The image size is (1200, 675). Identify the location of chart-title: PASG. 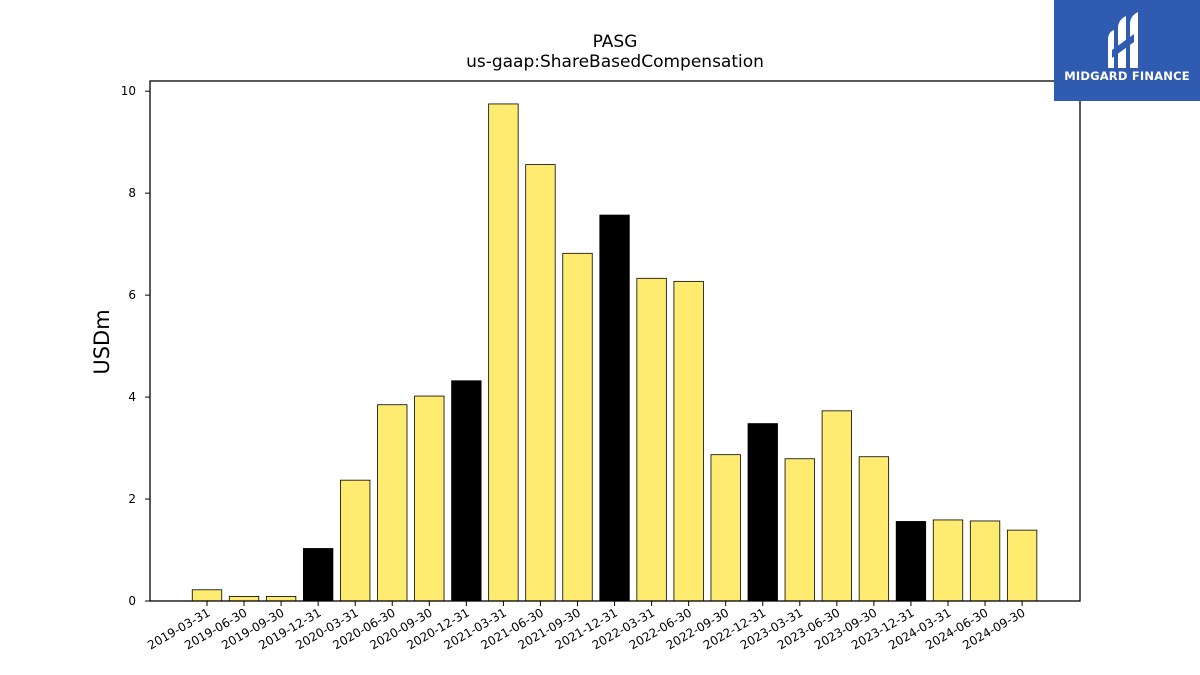
(615, 42).